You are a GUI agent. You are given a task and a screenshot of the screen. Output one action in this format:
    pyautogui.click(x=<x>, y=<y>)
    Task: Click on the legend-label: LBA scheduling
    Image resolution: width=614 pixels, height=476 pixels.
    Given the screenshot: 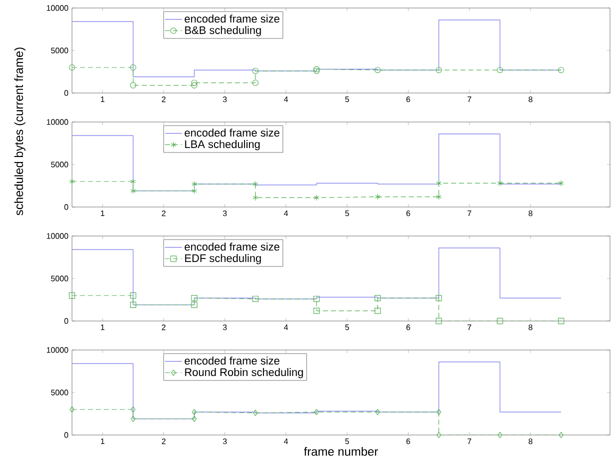 What is the action you would take?
    pyautogui.click(x=222, y=145)
    